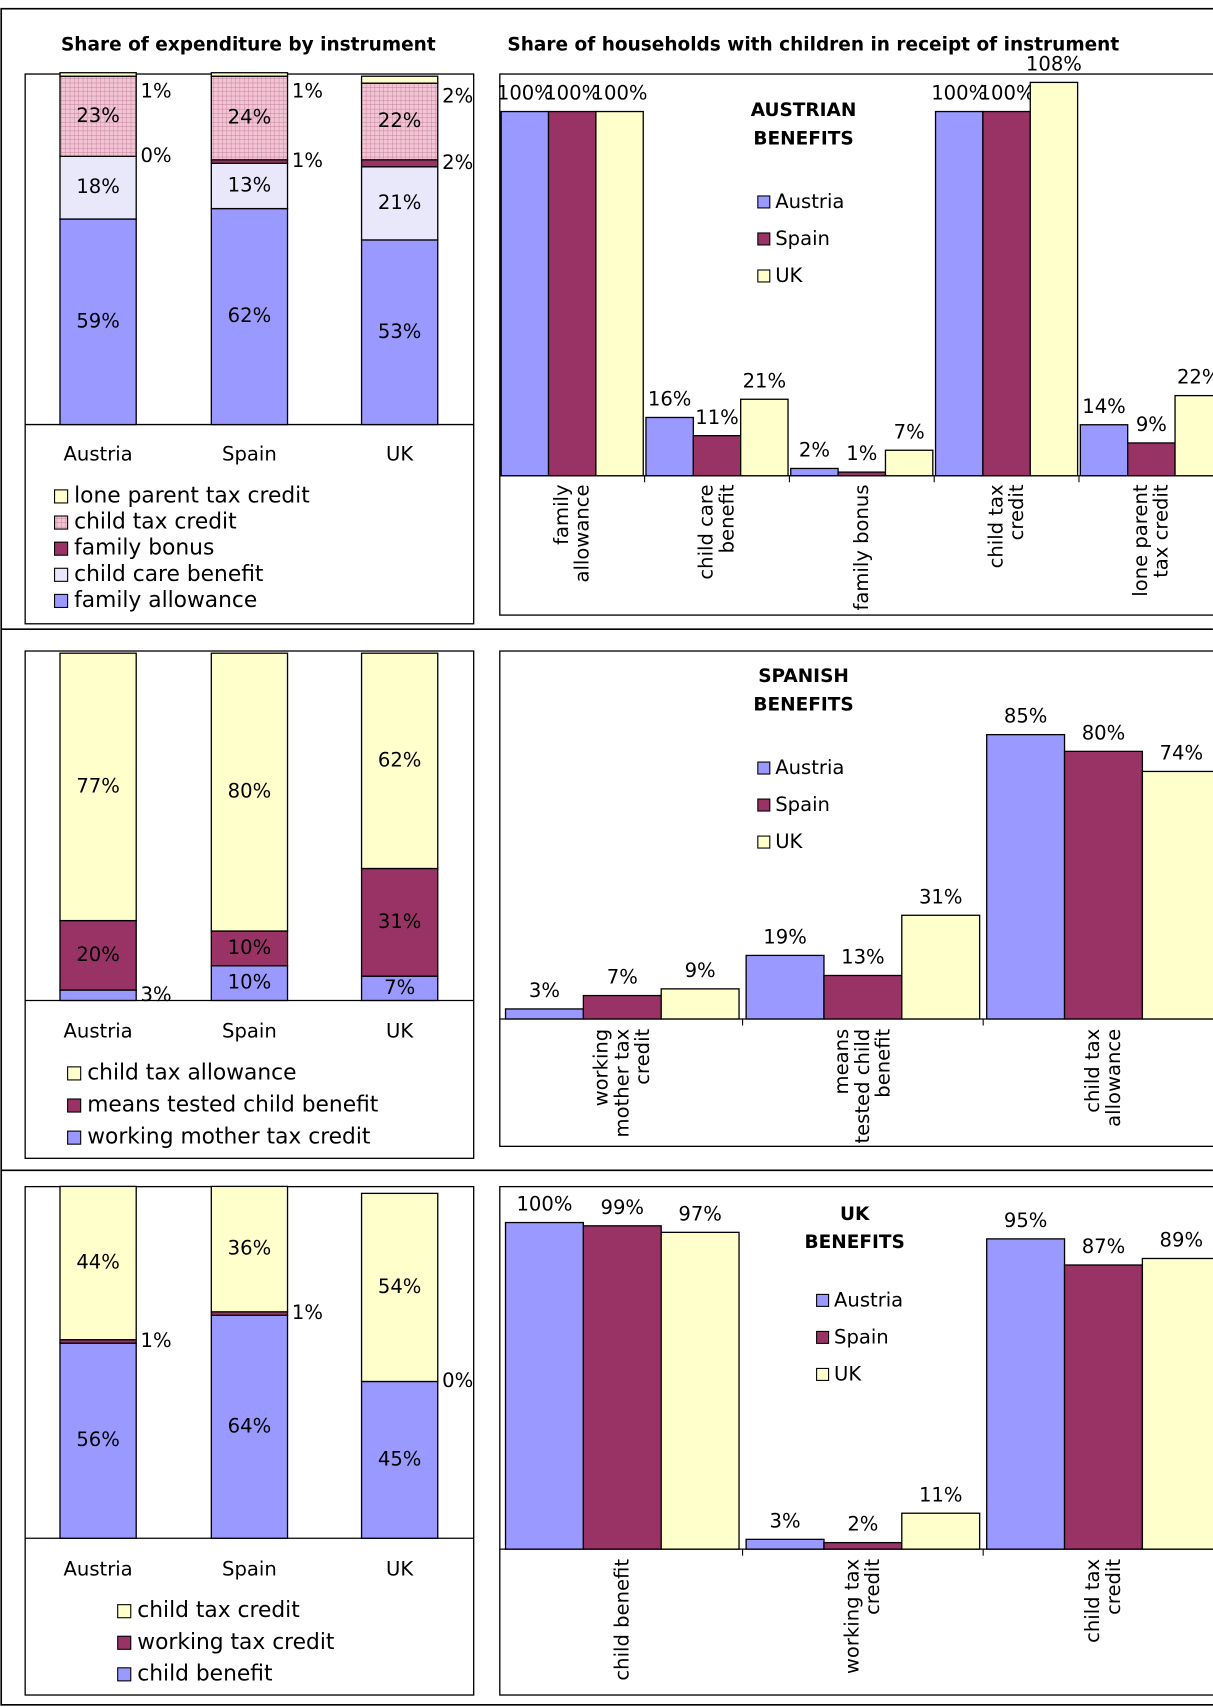  Describe the element at coordinates (250, 791) in the screenshot. I see `value-label: 80%` at that location.